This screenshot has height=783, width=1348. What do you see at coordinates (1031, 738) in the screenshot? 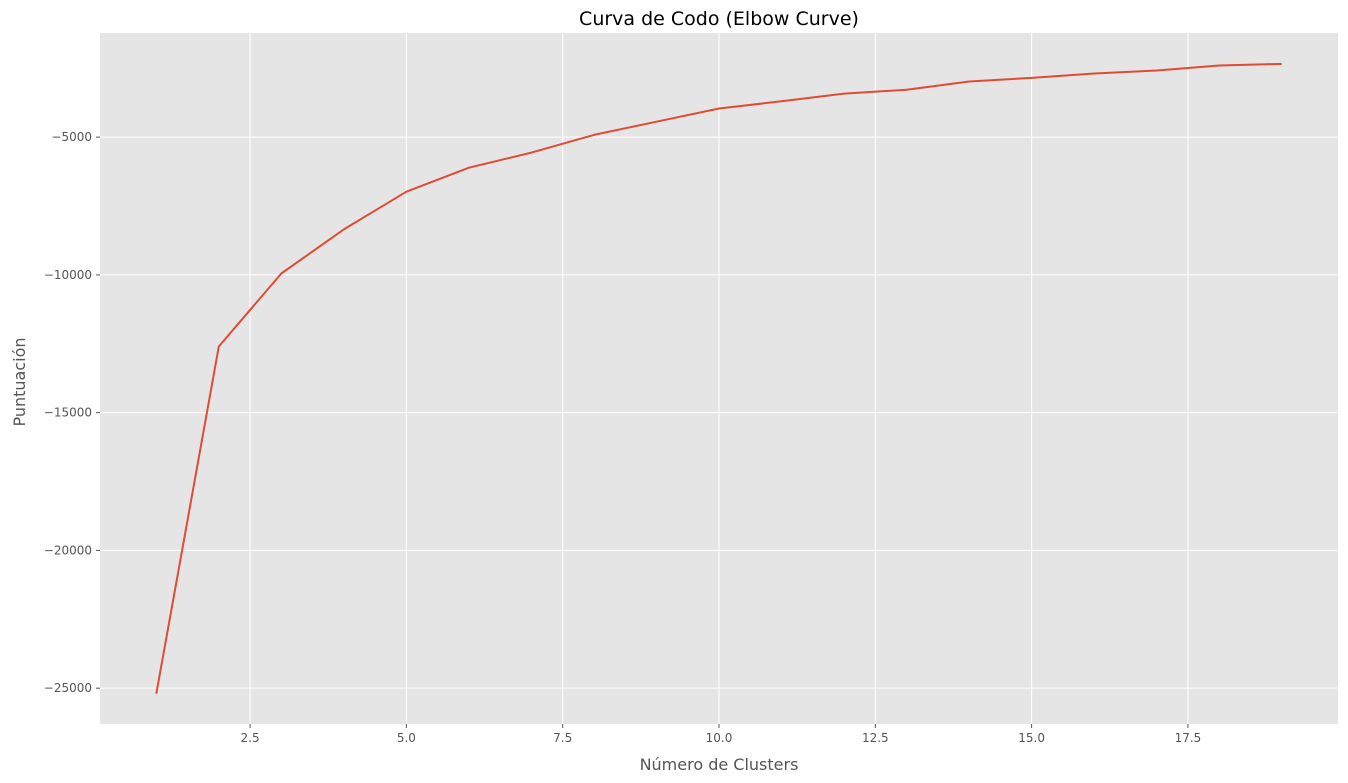
I see `x-tick-label: 15.0` at bounding box center [1031, 738].